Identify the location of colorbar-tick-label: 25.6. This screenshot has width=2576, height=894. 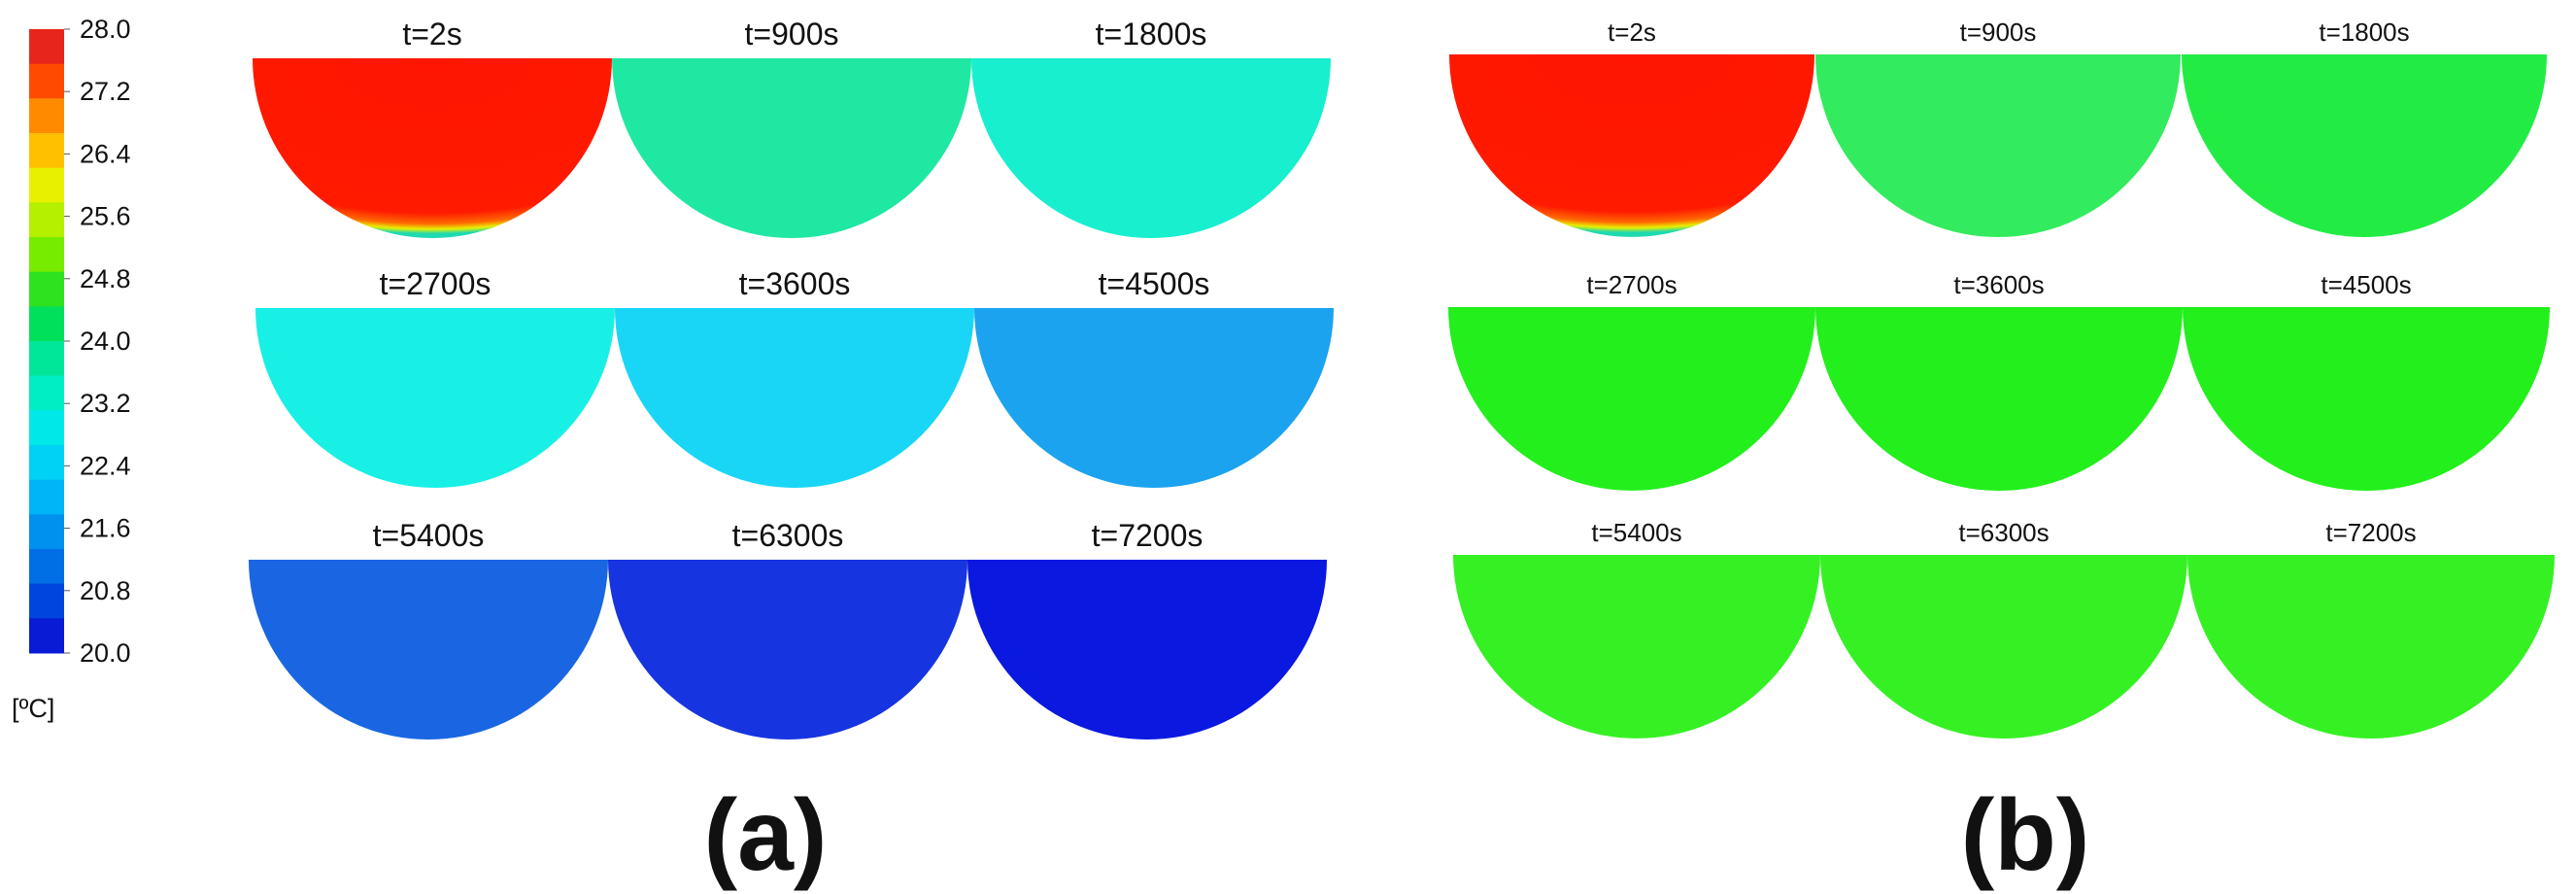
(105, 216).